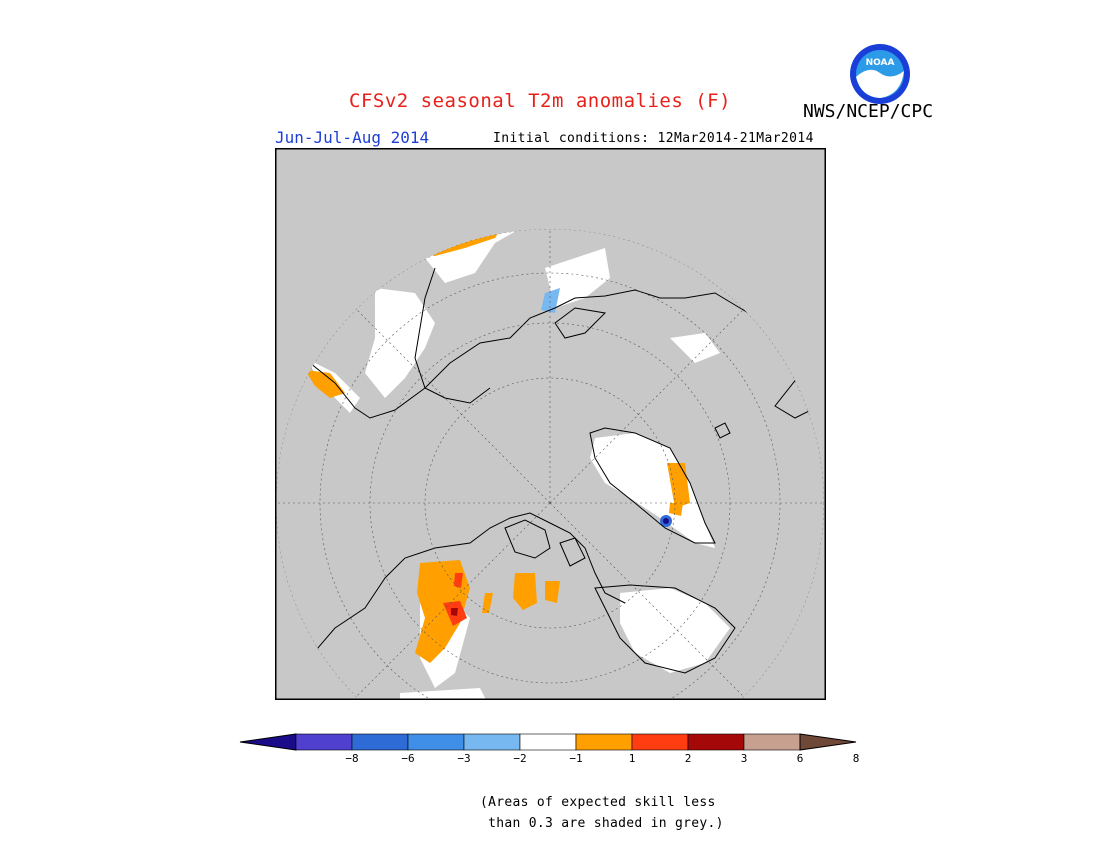  What do you see at coordinates (454, 612) in the screenshot?
I see `very-strong-warm-area` at bounding box center [454, 612].